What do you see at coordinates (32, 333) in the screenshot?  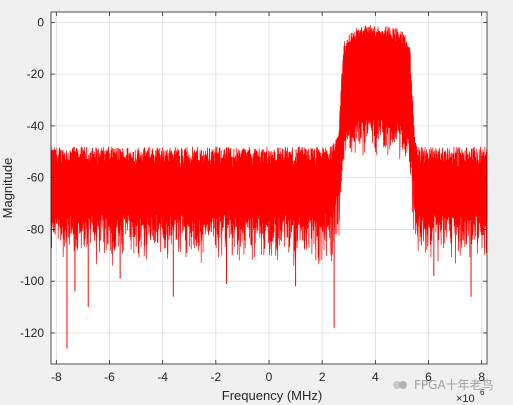 I see `y-tick-label: -120` at bounding box center [32, 333].